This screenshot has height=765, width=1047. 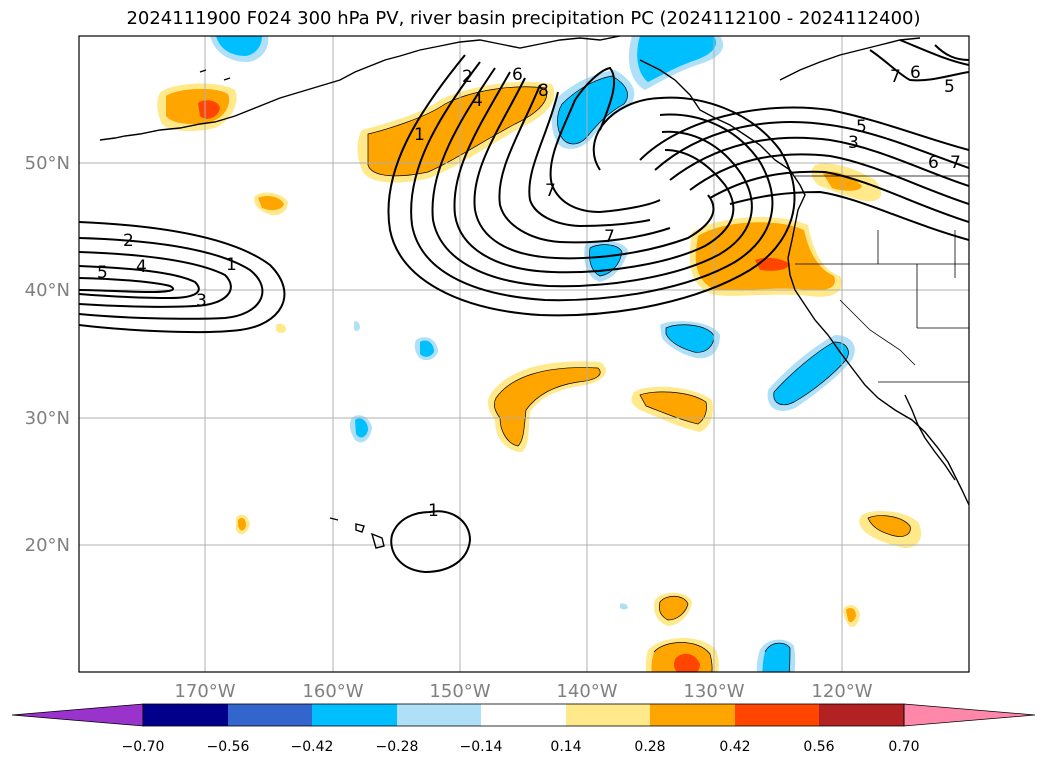 I want to click on lon-label: 140°W, so click(x=586, y=691).